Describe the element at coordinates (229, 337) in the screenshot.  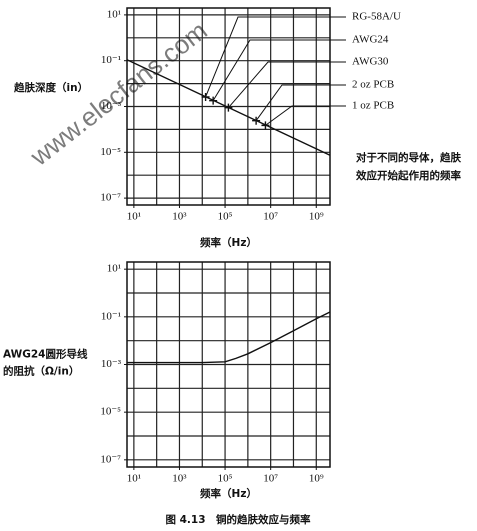
I see `data-line` at that location.